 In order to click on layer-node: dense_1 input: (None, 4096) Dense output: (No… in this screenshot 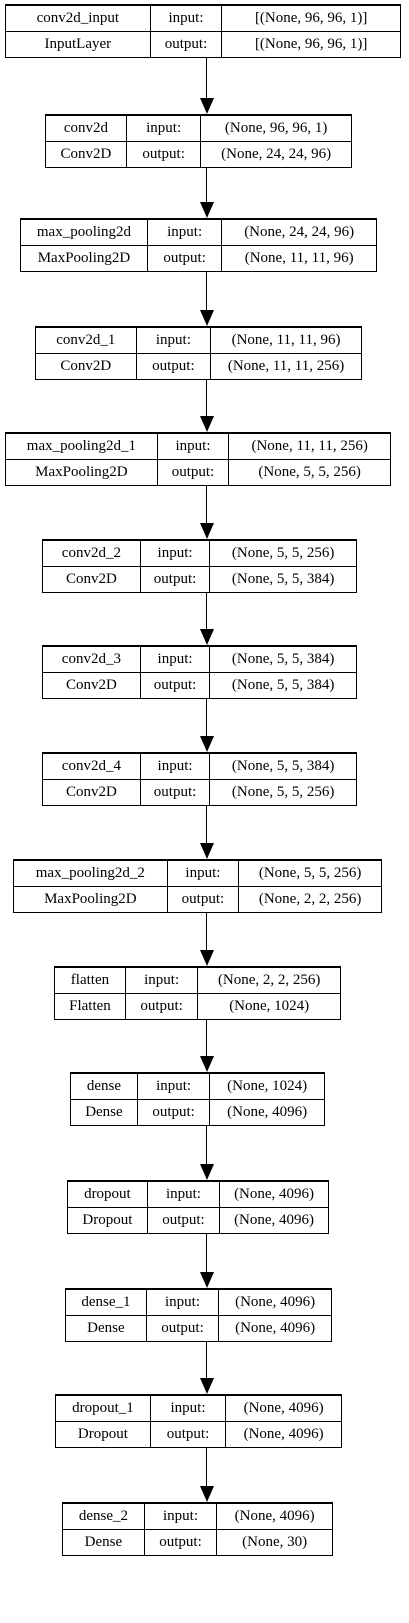, I will do `click(198, 1315)`.